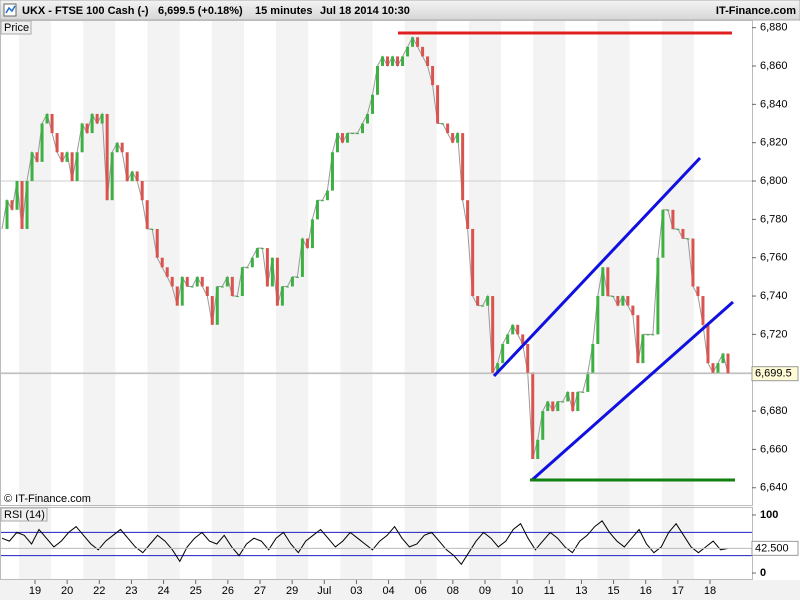 The image size is (800, 600). Describe the element at coordinates (47, 499) in the screenshot. I see `watermark: © IT-Finance.com` at that location.